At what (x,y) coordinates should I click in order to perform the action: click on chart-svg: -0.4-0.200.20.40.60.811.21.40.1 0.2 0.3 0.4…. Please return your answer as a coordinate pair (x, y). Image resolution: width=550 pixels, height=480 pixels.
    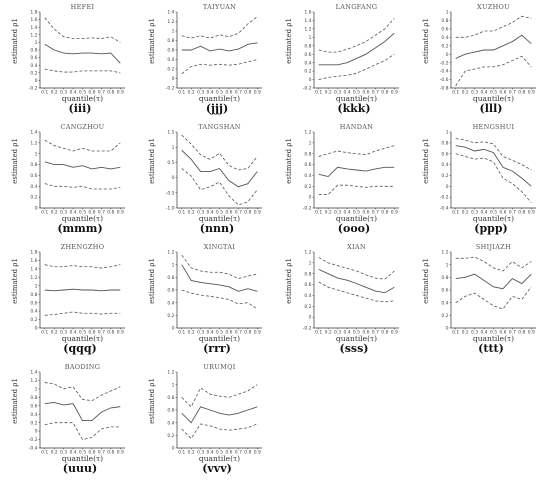
    Looking at the image, I should click on (77, 413).